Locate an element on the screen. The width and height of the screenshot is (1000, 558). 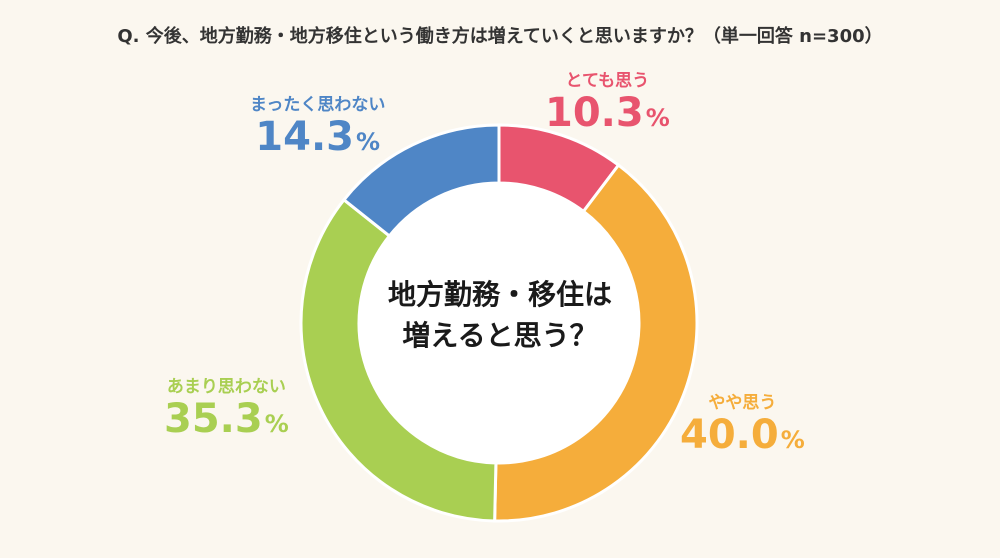
slice-label-strongly-disagree: まったく思わない 14.3% is located at coordinates (317, 124).